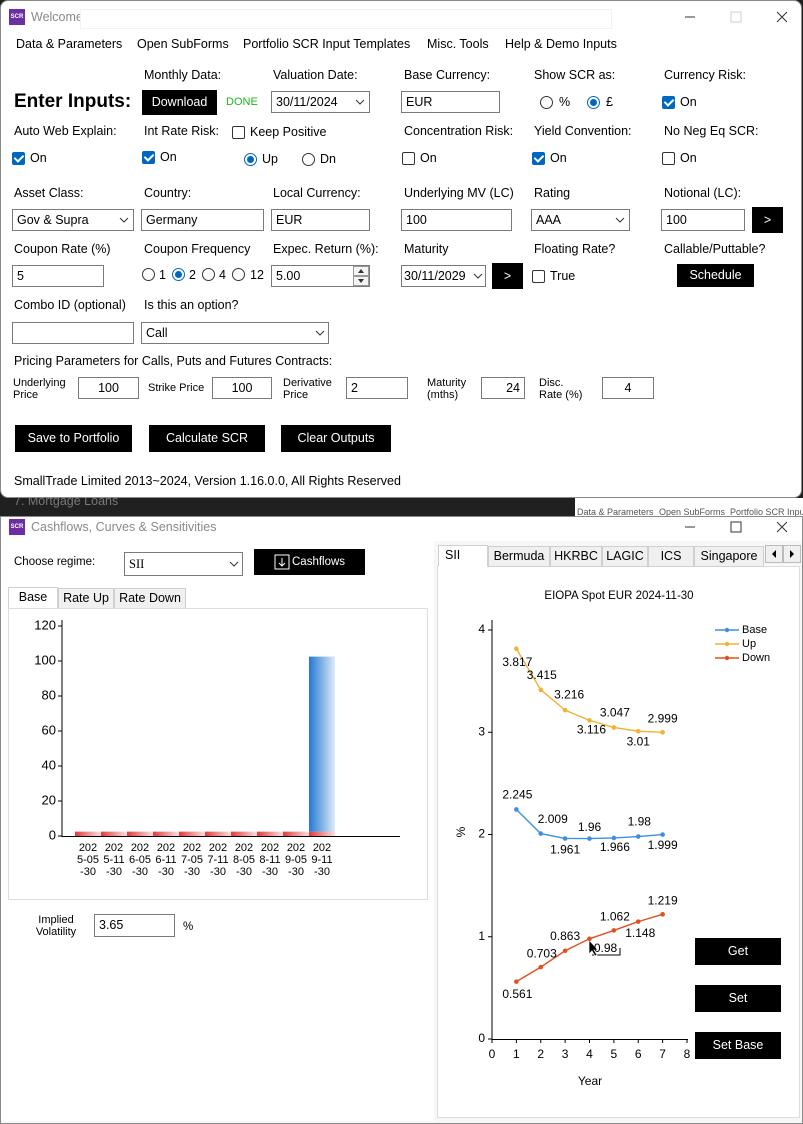 This screenshot has height=1124, width=803. I want to click on background-menu-item: Portfolio SCR Input, so click(766, 512).